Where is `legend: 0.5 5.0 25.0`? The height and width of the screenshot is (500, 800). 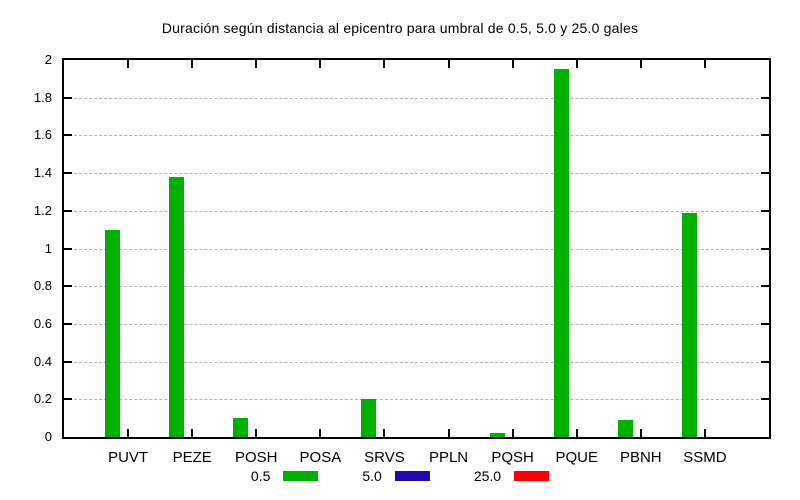 legend: 0.5 5.0 25.0 is located at coordinates (400, 476).